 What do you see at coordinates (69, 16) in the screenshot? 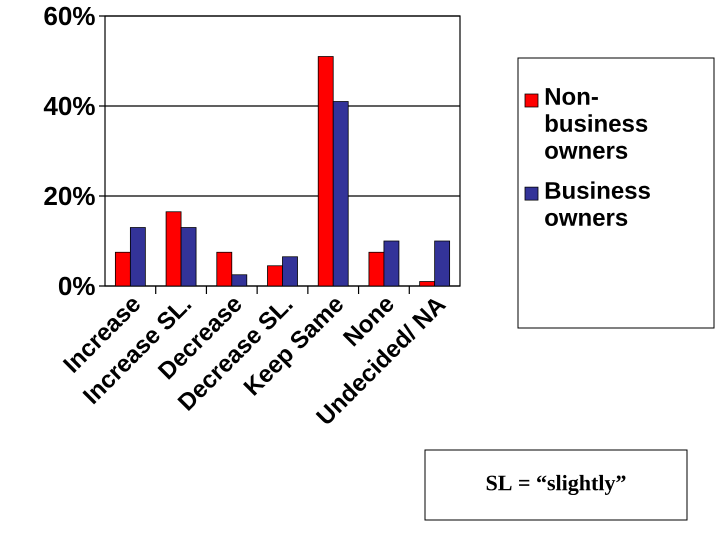
I see `y-tick-label: 60%` at bounding box center [69, 16].